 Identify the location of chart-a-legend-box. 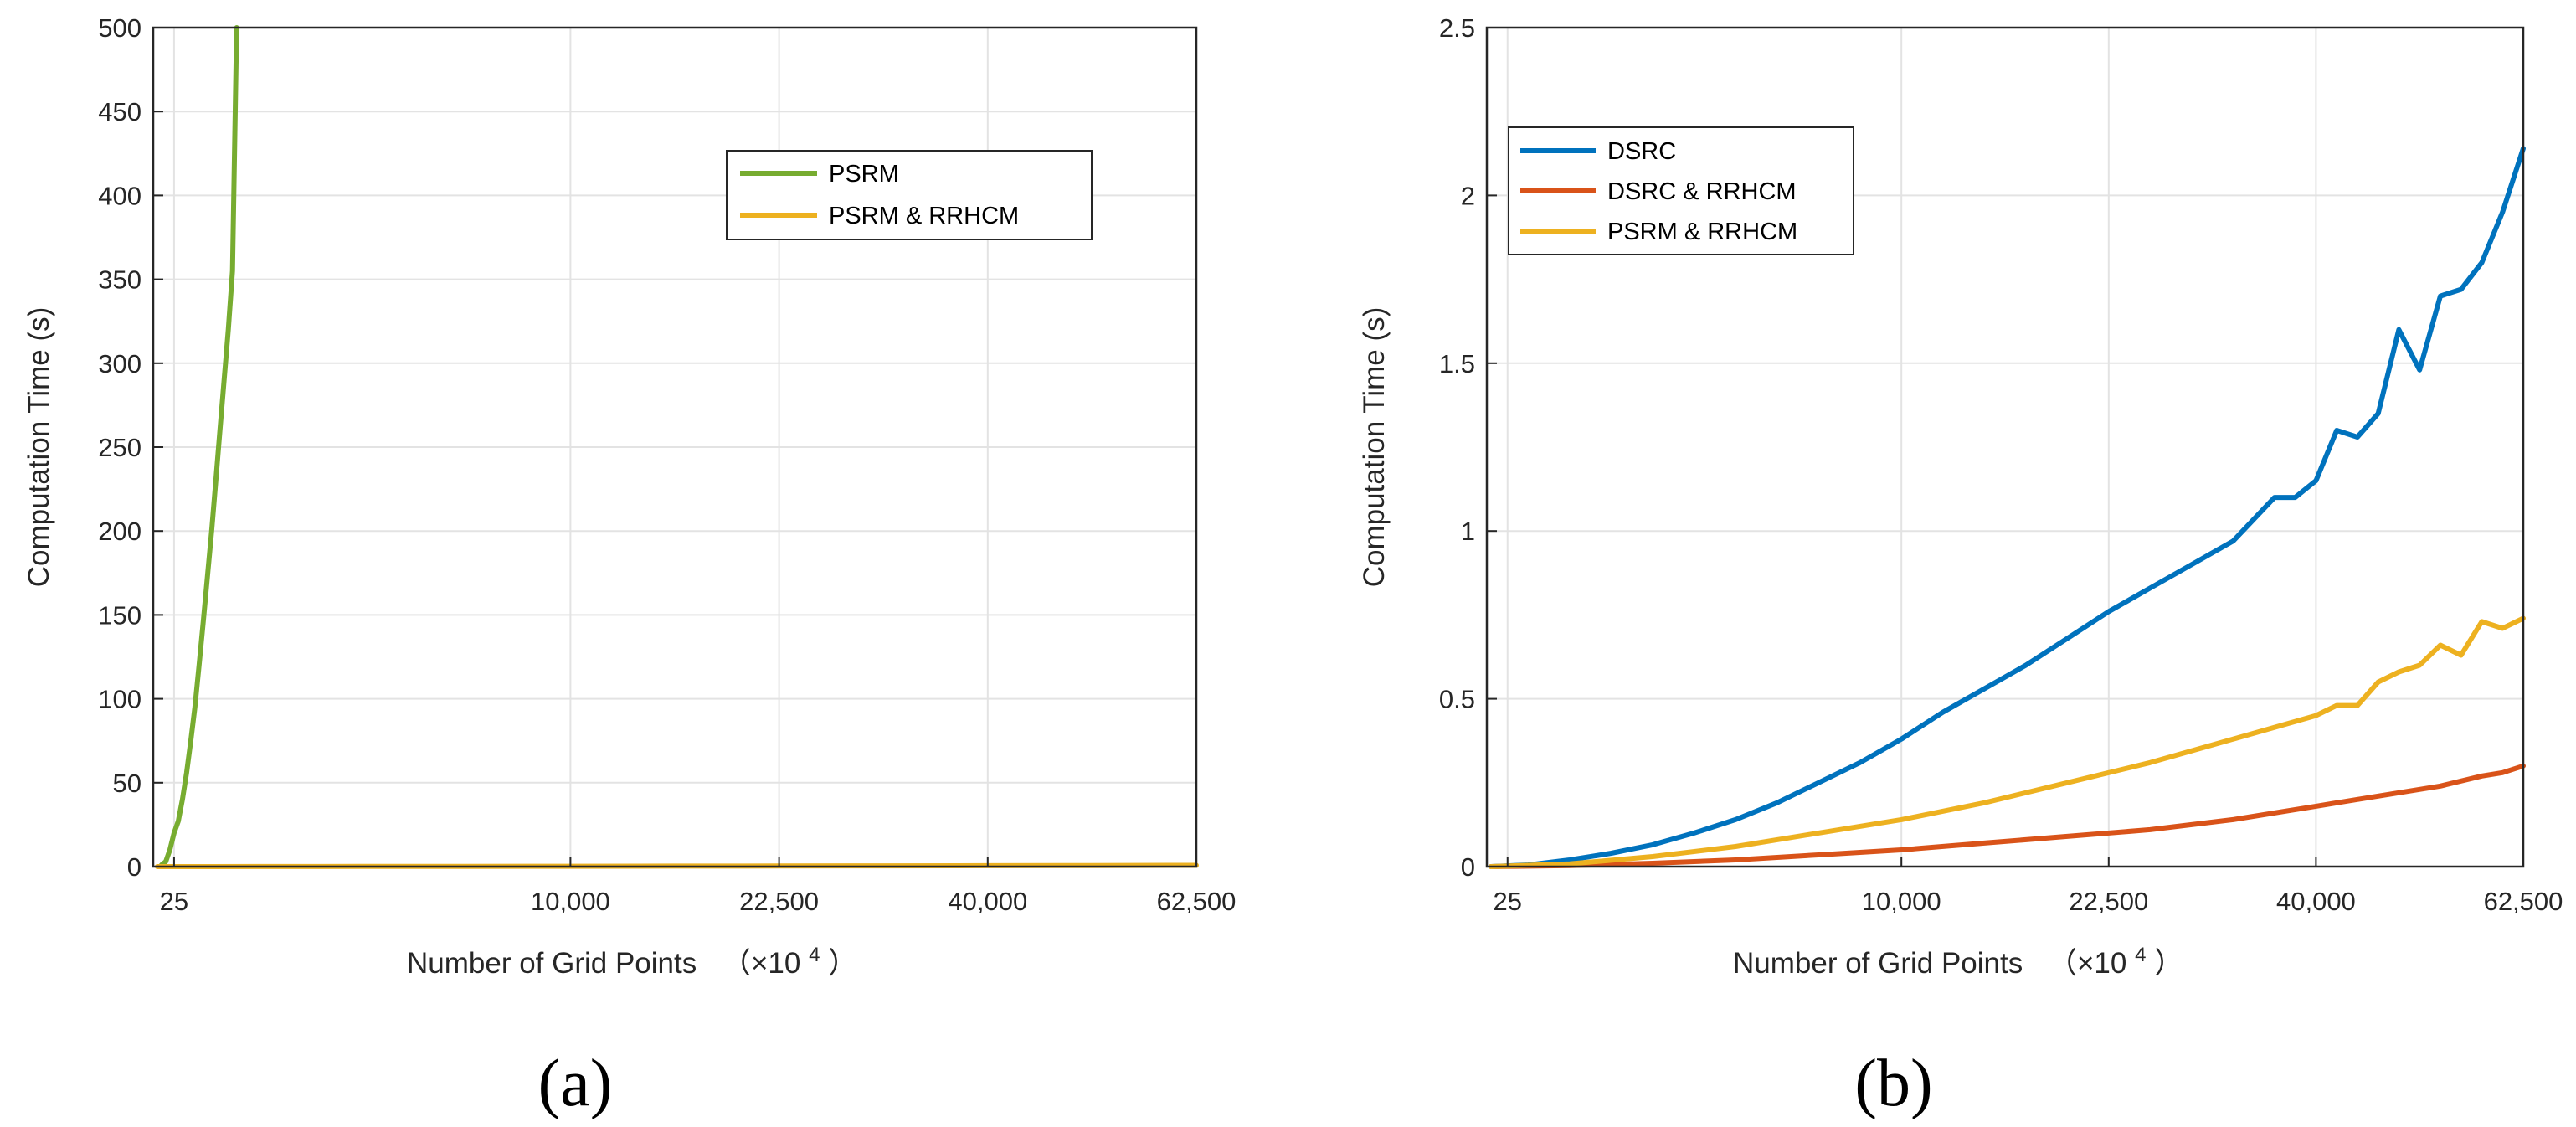
(909, 195).